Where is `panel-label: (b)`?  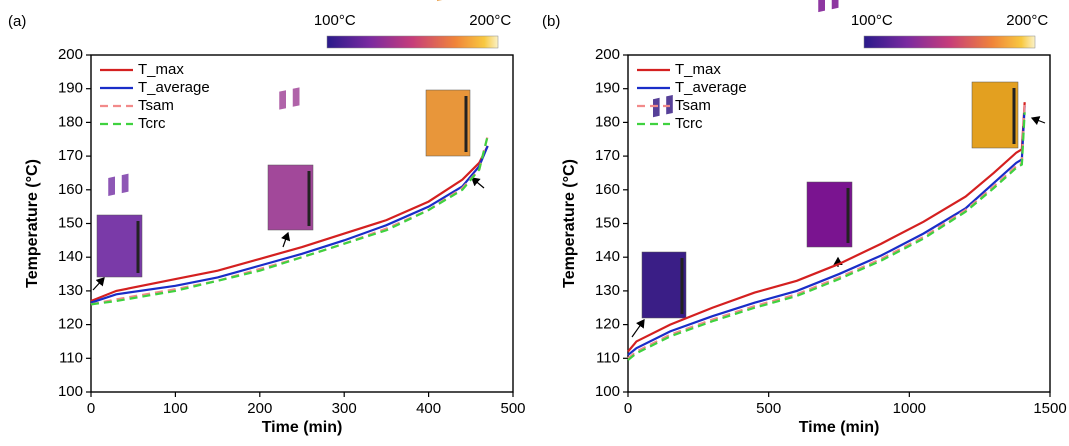
panel-label: (b) is located at coordinates (551, 21).